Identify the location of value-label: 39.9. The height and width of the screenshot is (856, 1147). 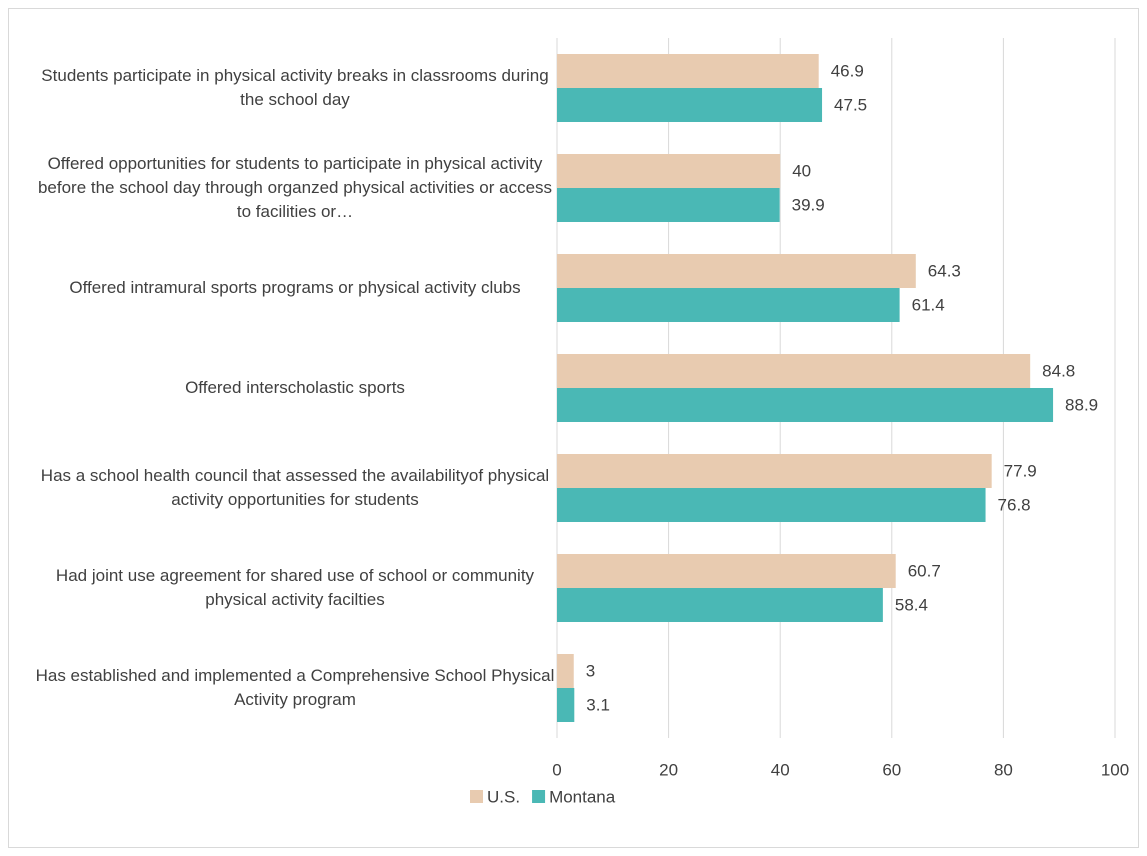
(808, 204).